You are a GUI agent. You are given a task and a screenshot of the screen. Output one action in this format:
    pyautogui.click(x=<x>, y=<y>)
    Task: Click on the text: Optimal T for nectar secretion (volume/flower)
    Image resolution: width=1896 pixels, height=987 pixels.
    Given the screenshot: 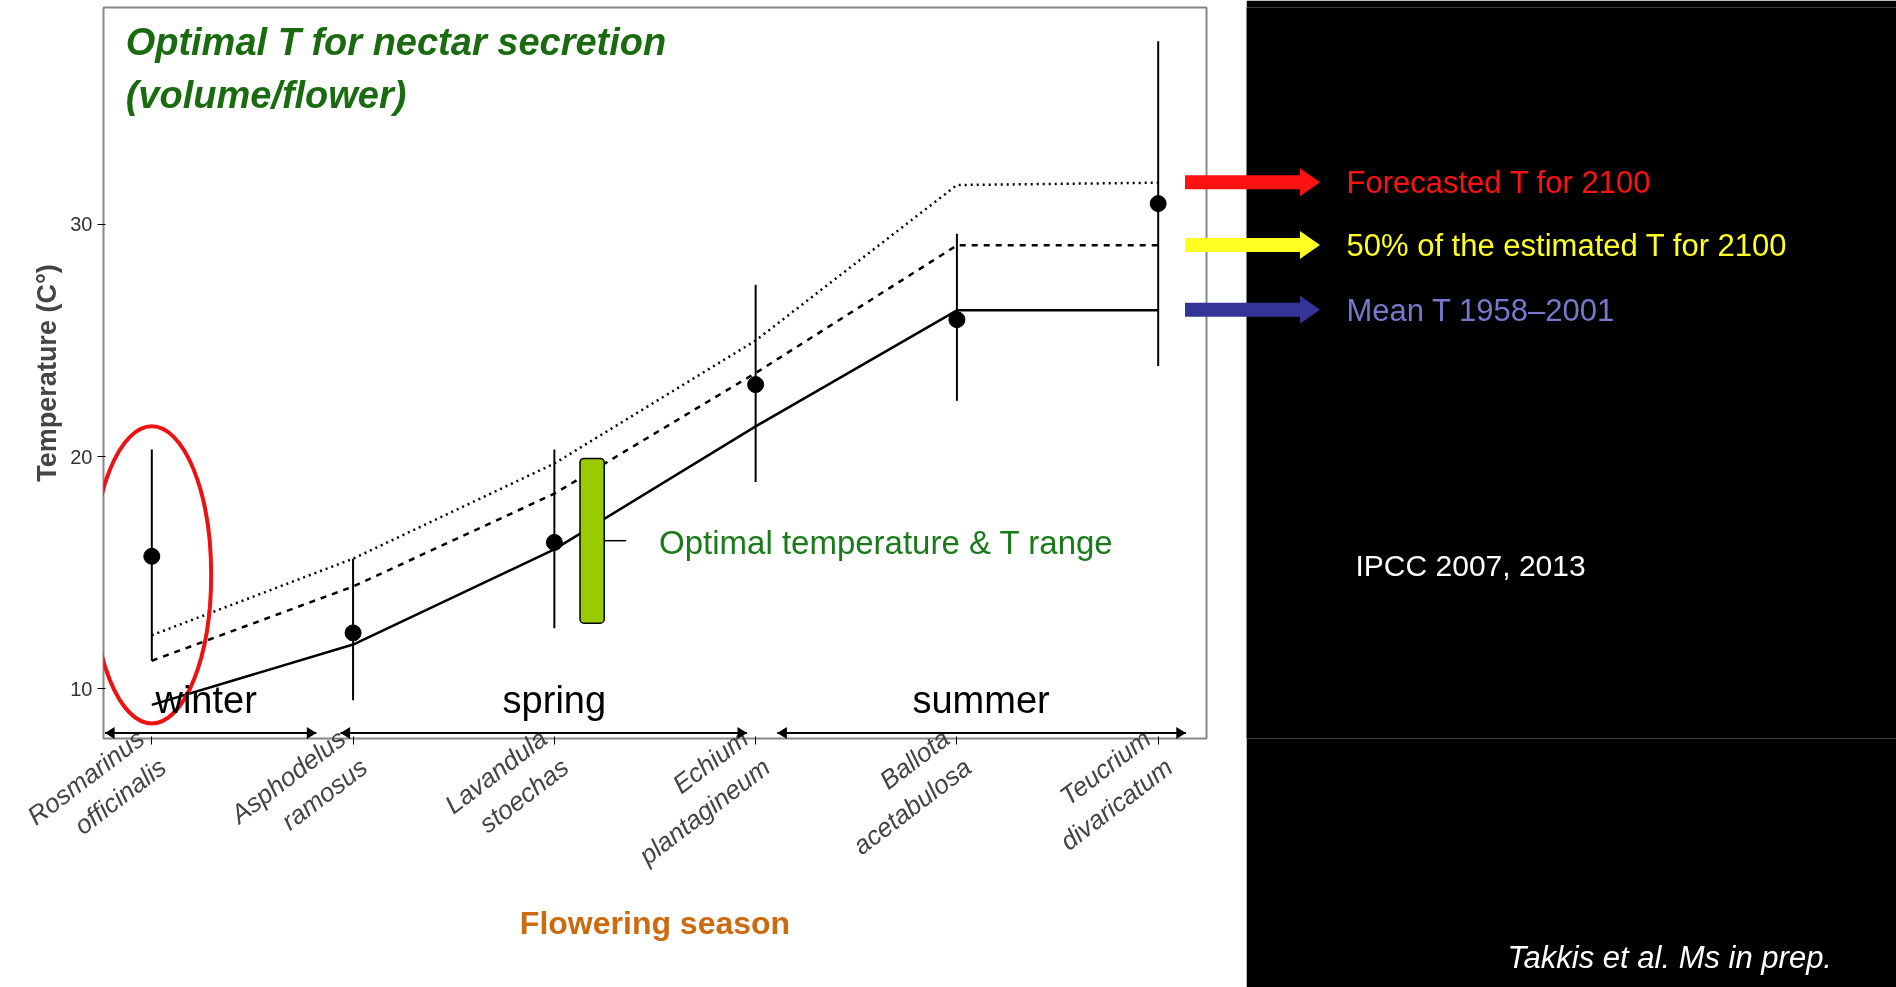 What is the action you would take?
    pyautogui.click(x=396, y=68)
    